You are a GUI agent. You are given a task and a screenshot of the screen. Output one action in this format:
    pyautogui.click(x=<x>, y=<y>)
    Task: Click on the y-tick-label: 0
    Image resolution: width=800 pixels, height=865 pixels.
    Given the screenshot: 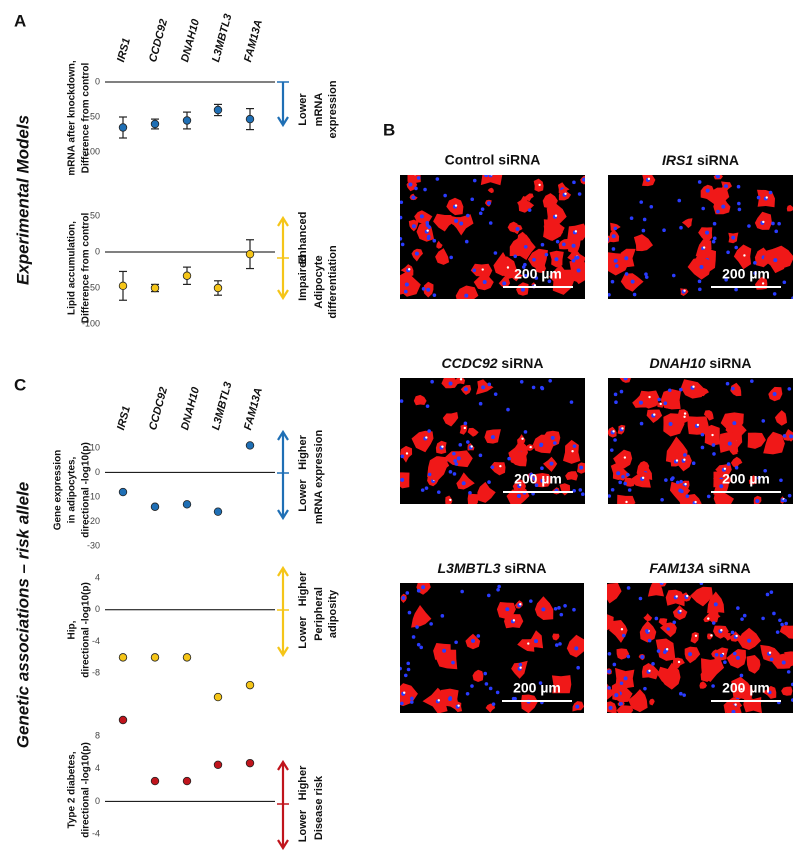 What is the action you would take?
    pyautogui.click(x=97, y=472)
    